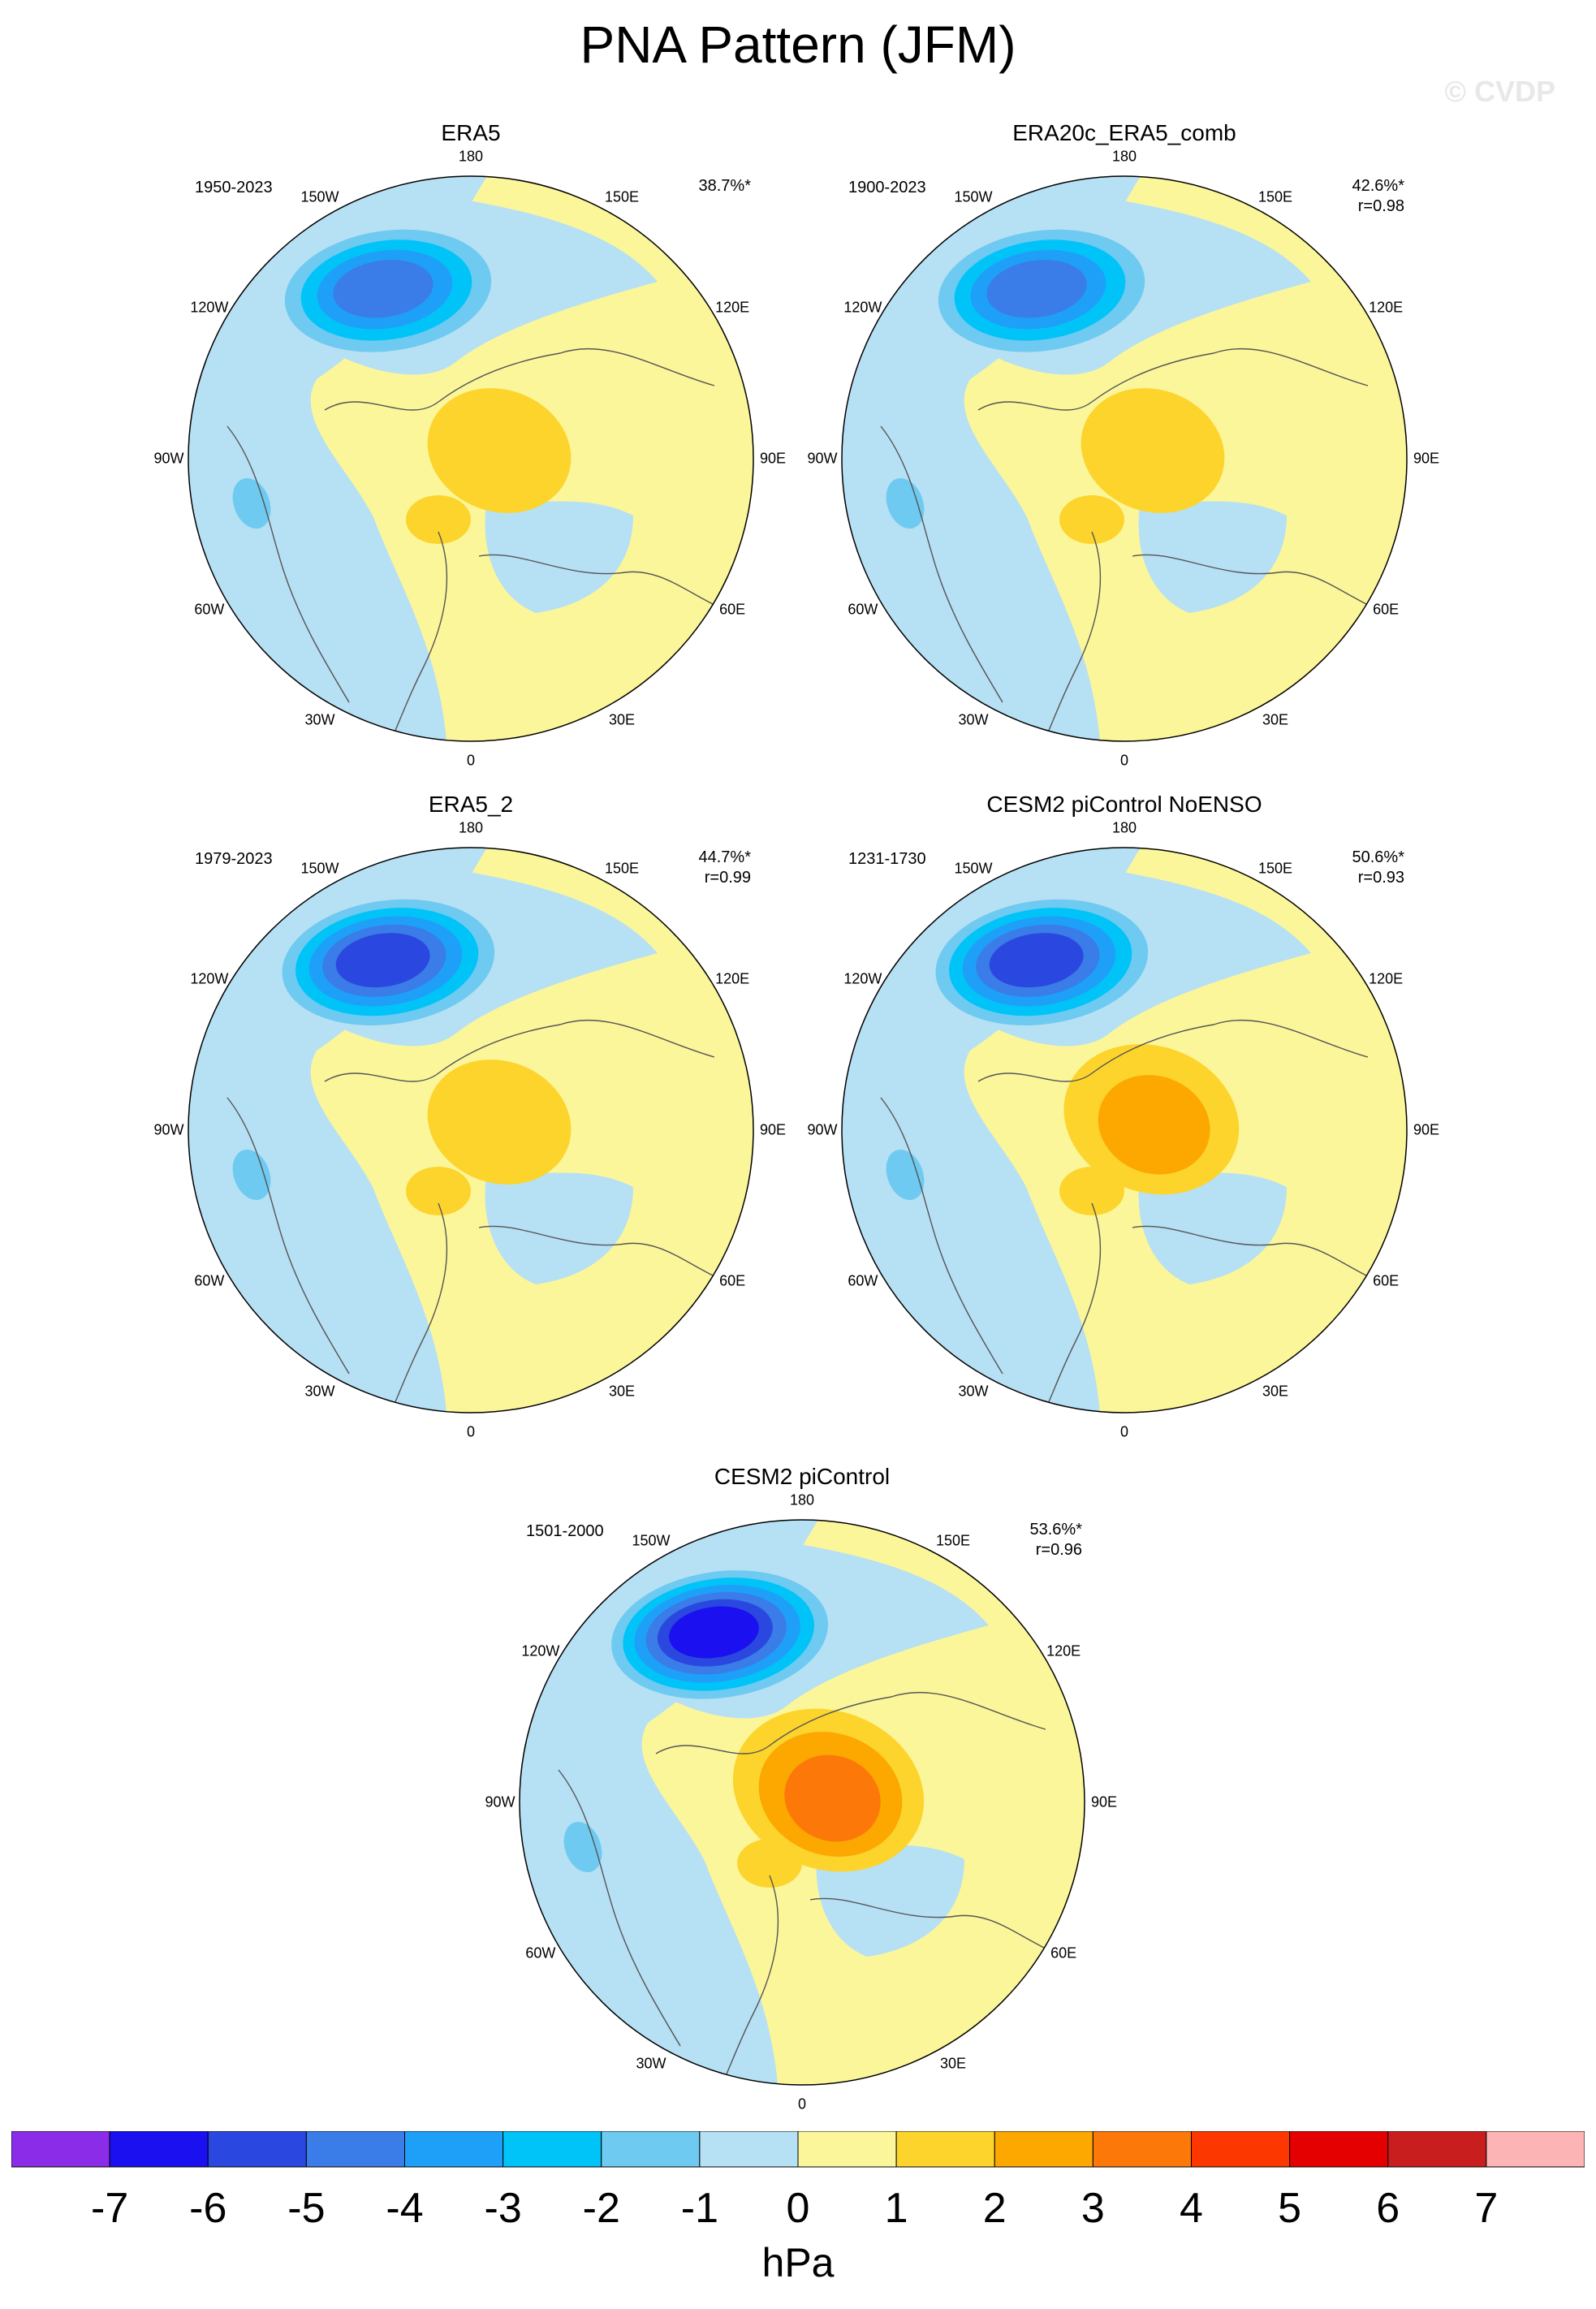 Image resolution: width=1596 pixels, height=2309 pixels. Describe the element at coordinates (1380, 206) in the screenshot. I see `panel-correlation: r=0.98` at that location.